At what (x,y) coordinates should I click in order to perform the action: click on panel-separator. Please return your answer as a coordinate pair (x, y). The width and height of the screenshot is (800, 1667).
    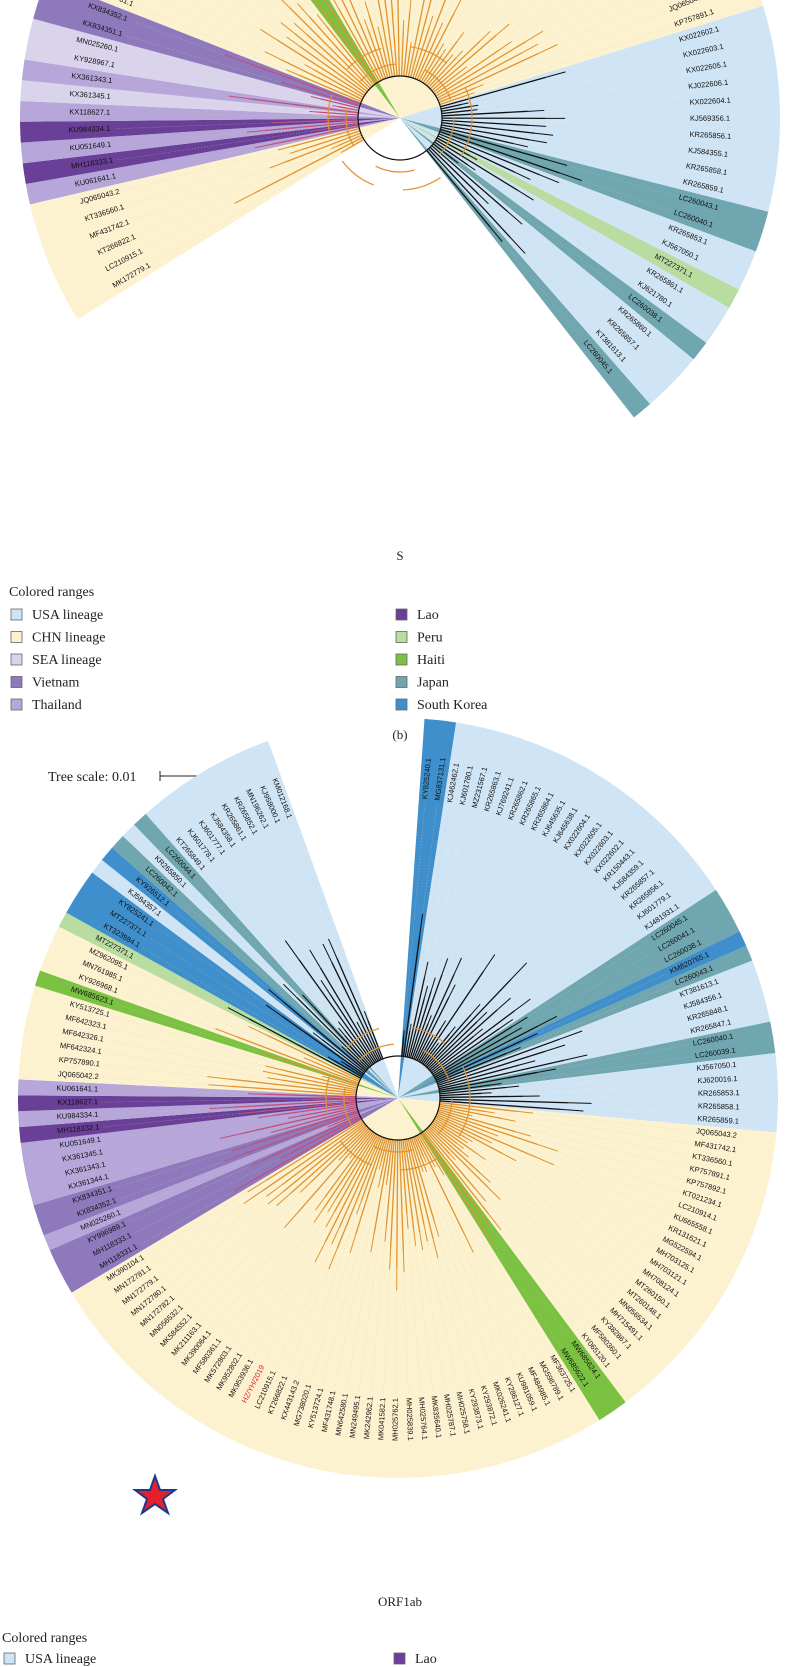
    Looking at the image, I should click on (400, 630).